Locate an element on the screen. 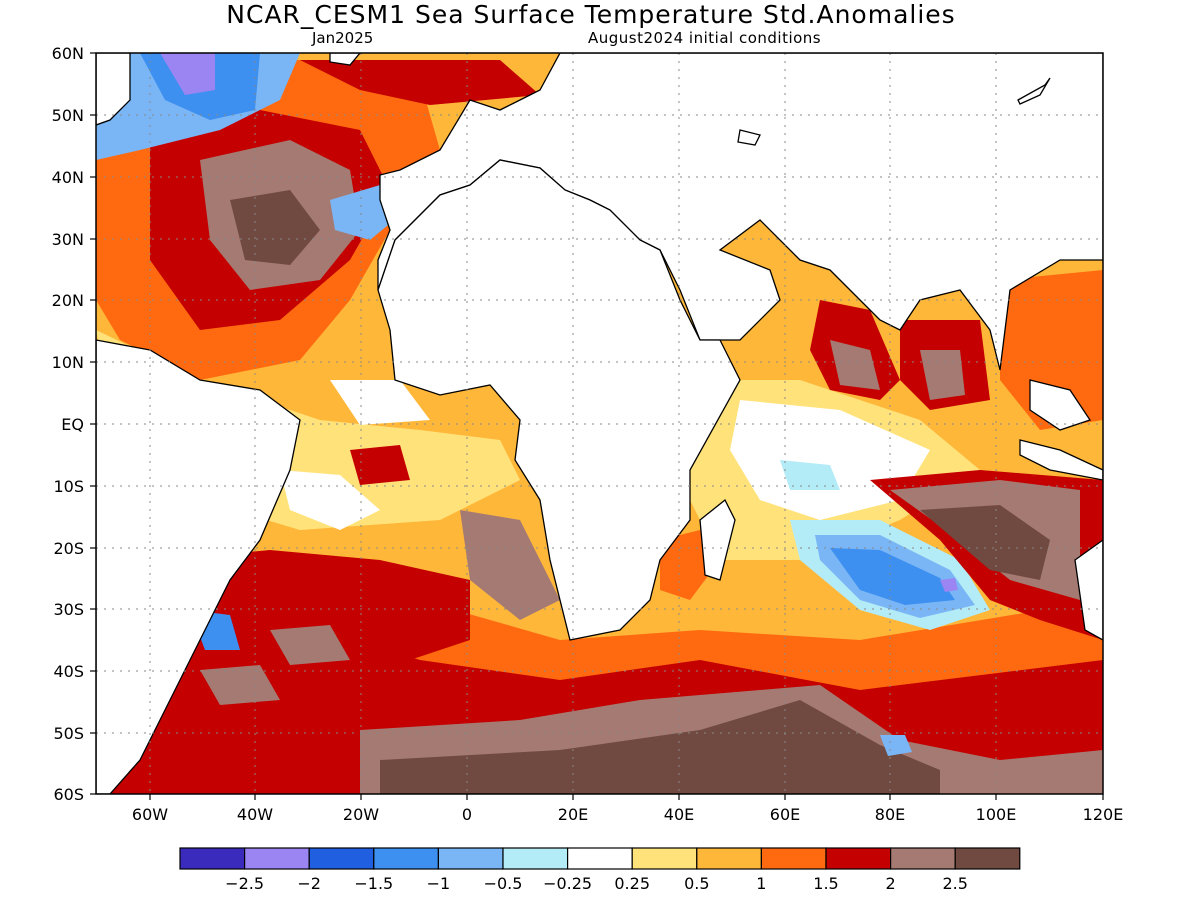 The width and height of the screenshot is (1200, 900). lat-label: EQ is located at coordinates (72, 424).